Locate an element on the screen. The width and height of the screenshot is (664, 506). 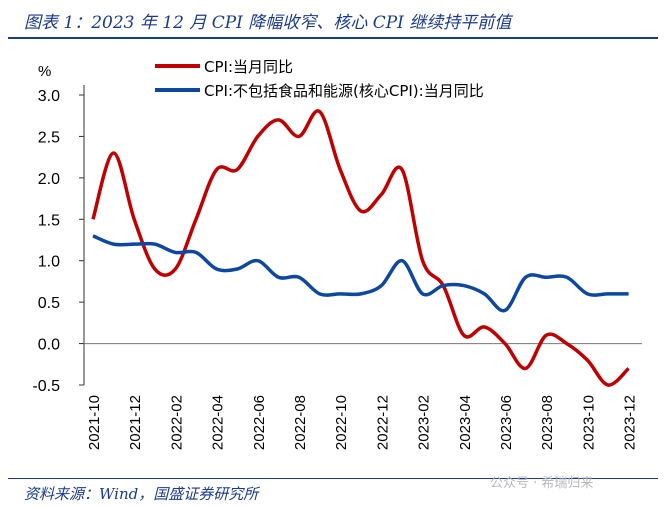
y-tick-label: -0.5 is located at coordinates (46, 386).